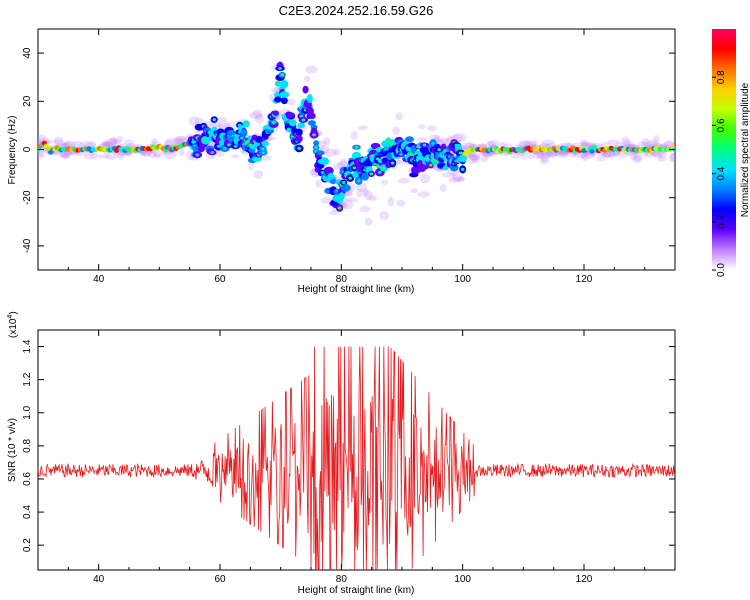 This screenshot has height=600, width=750. I want to click on snr-x-tick-label: 40, so click(99, 579).